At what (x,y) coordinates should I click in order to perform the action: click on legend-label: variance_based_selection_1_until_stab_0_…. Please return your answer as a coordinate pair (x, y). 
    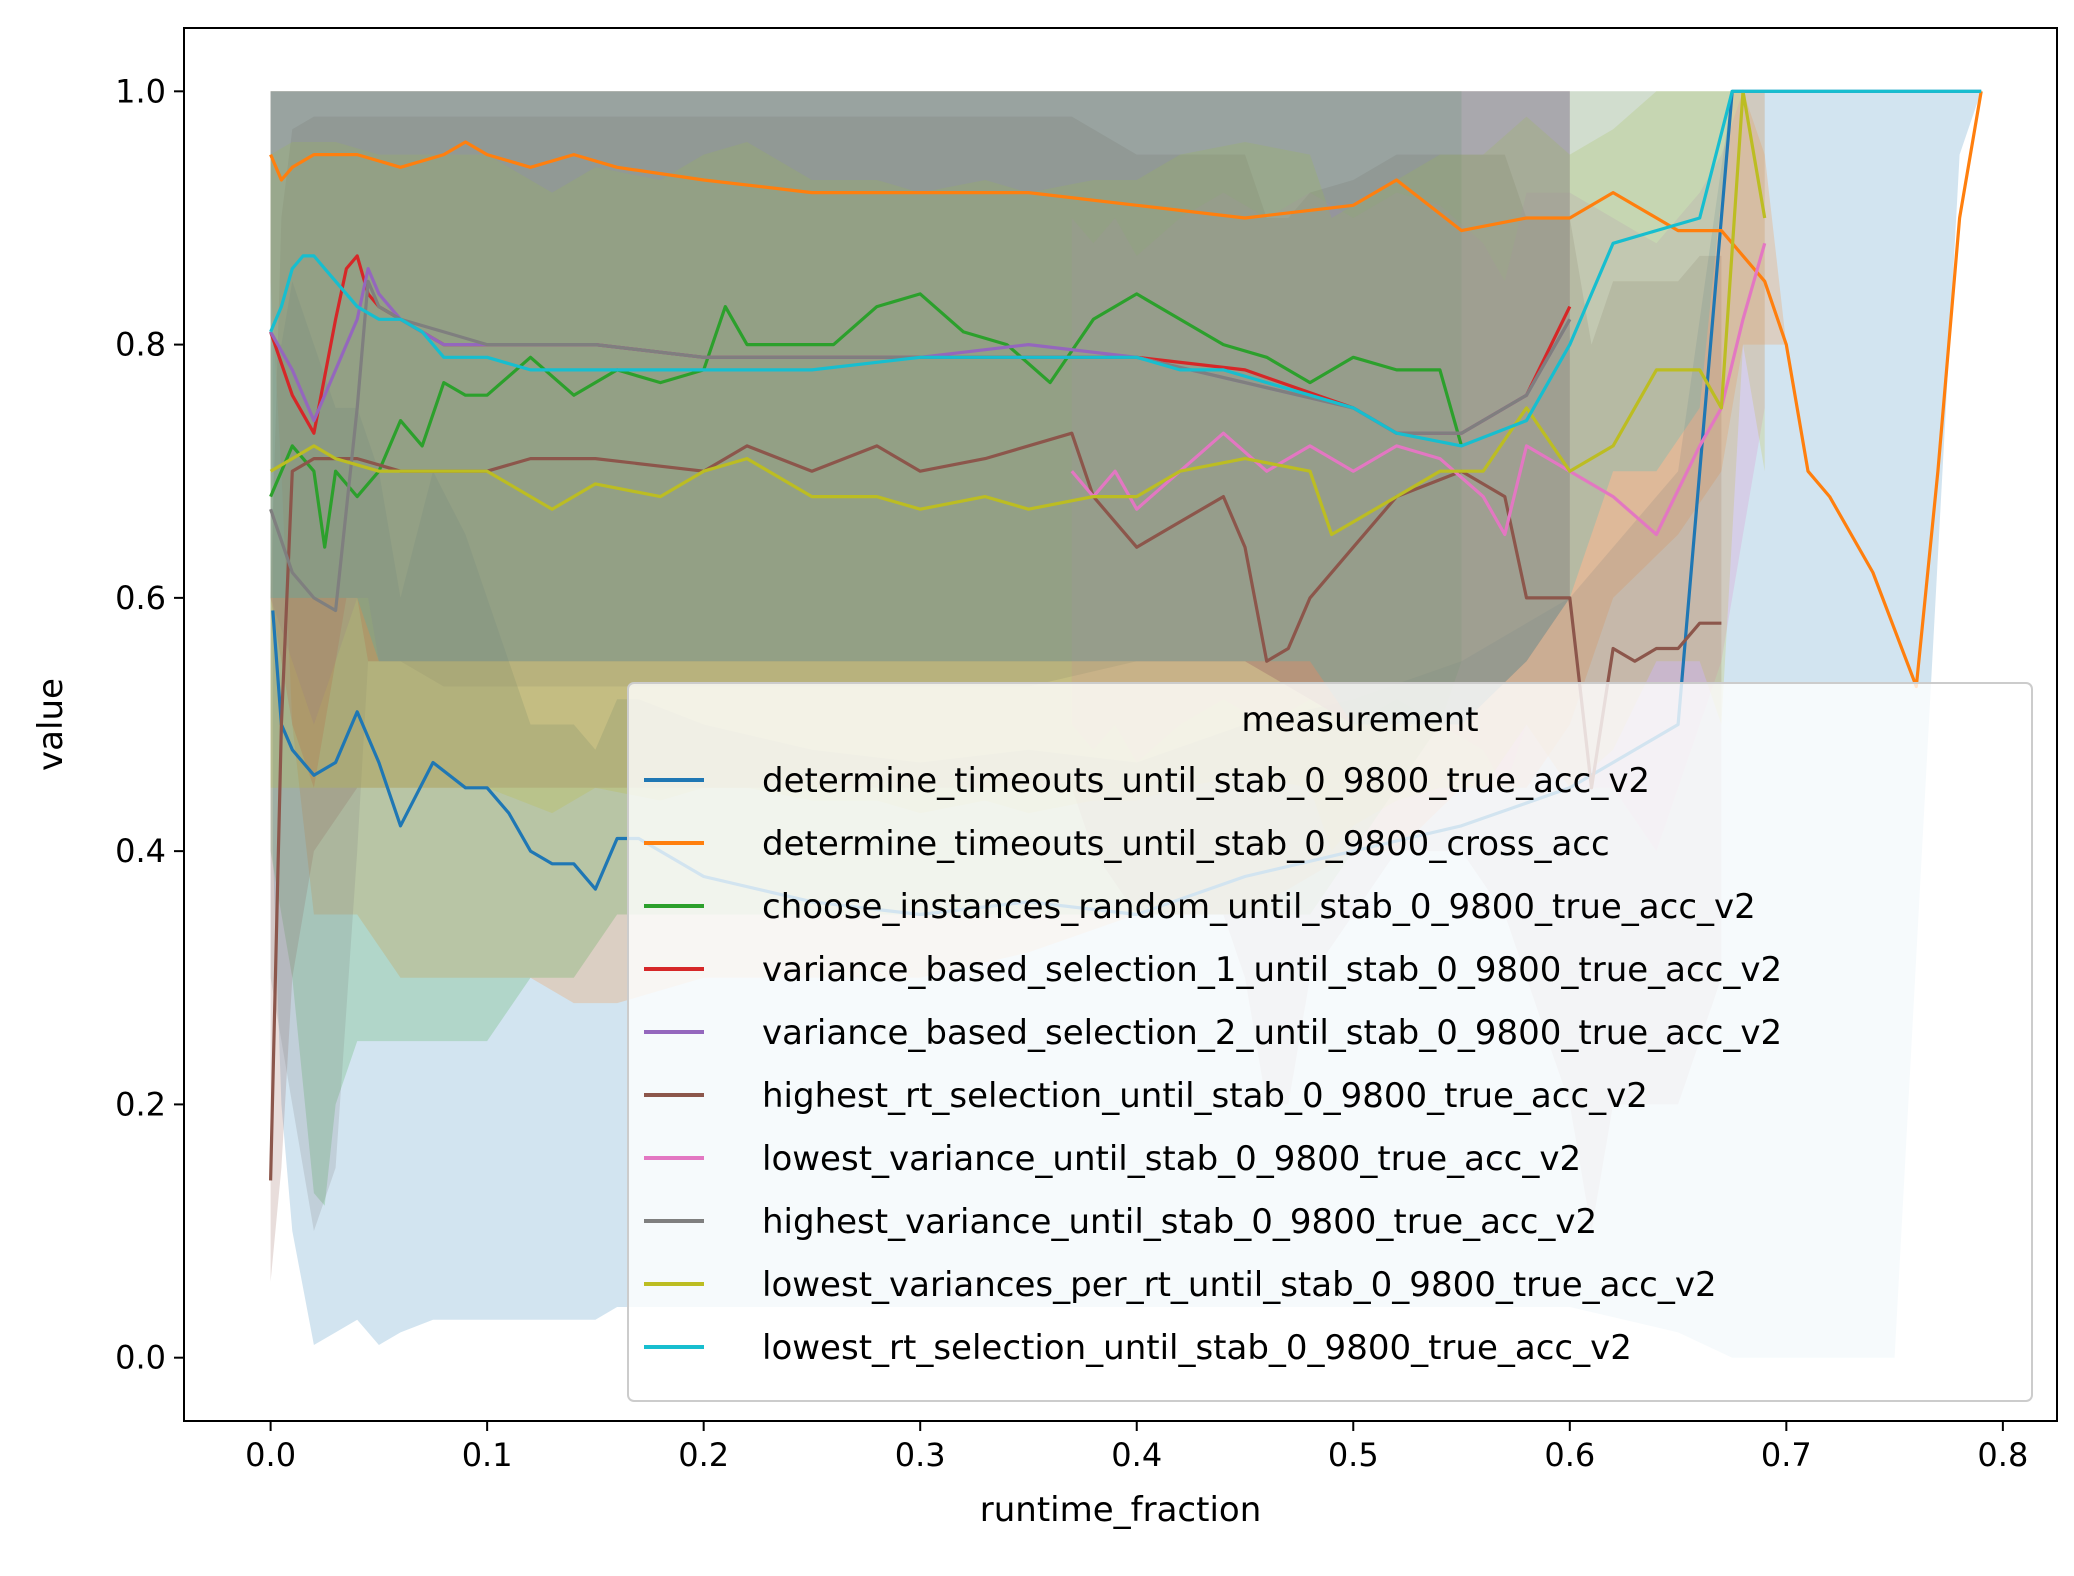
    Looking at the image, I should click on (1272, 970).